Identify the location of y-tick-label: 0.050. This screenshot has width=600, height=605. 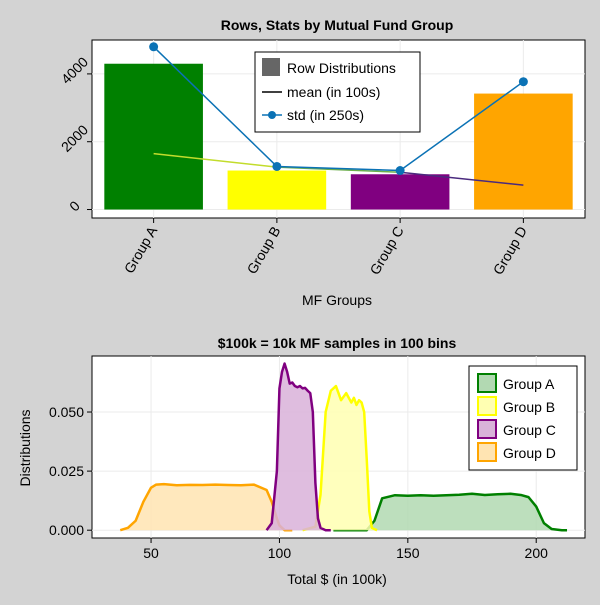
(66, 412).